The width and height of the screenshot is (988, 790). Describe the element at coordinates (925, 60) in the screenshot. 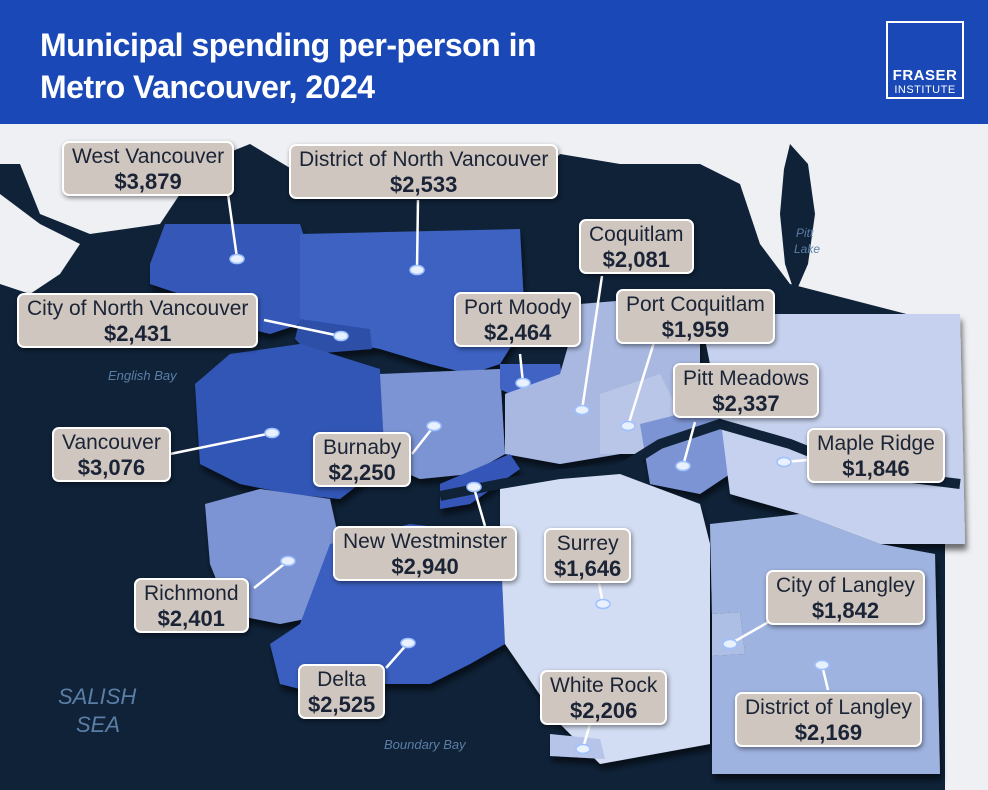

I see `fraser-institute-logo: FRASER INSTITUTE` at that location.